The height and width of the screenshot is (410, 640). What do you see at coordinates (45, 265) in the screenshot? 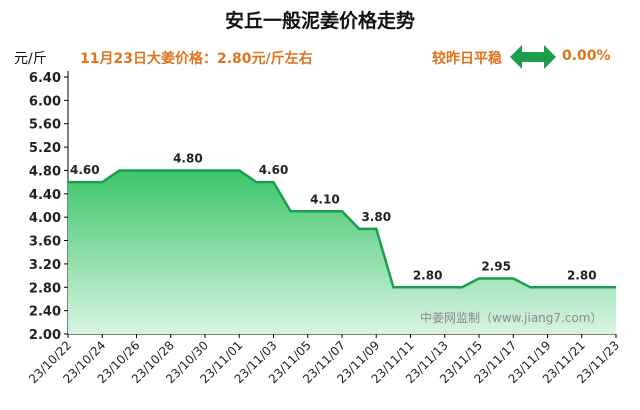
I see `y-tick-label: 3.20` at bounding box center [45, 265].